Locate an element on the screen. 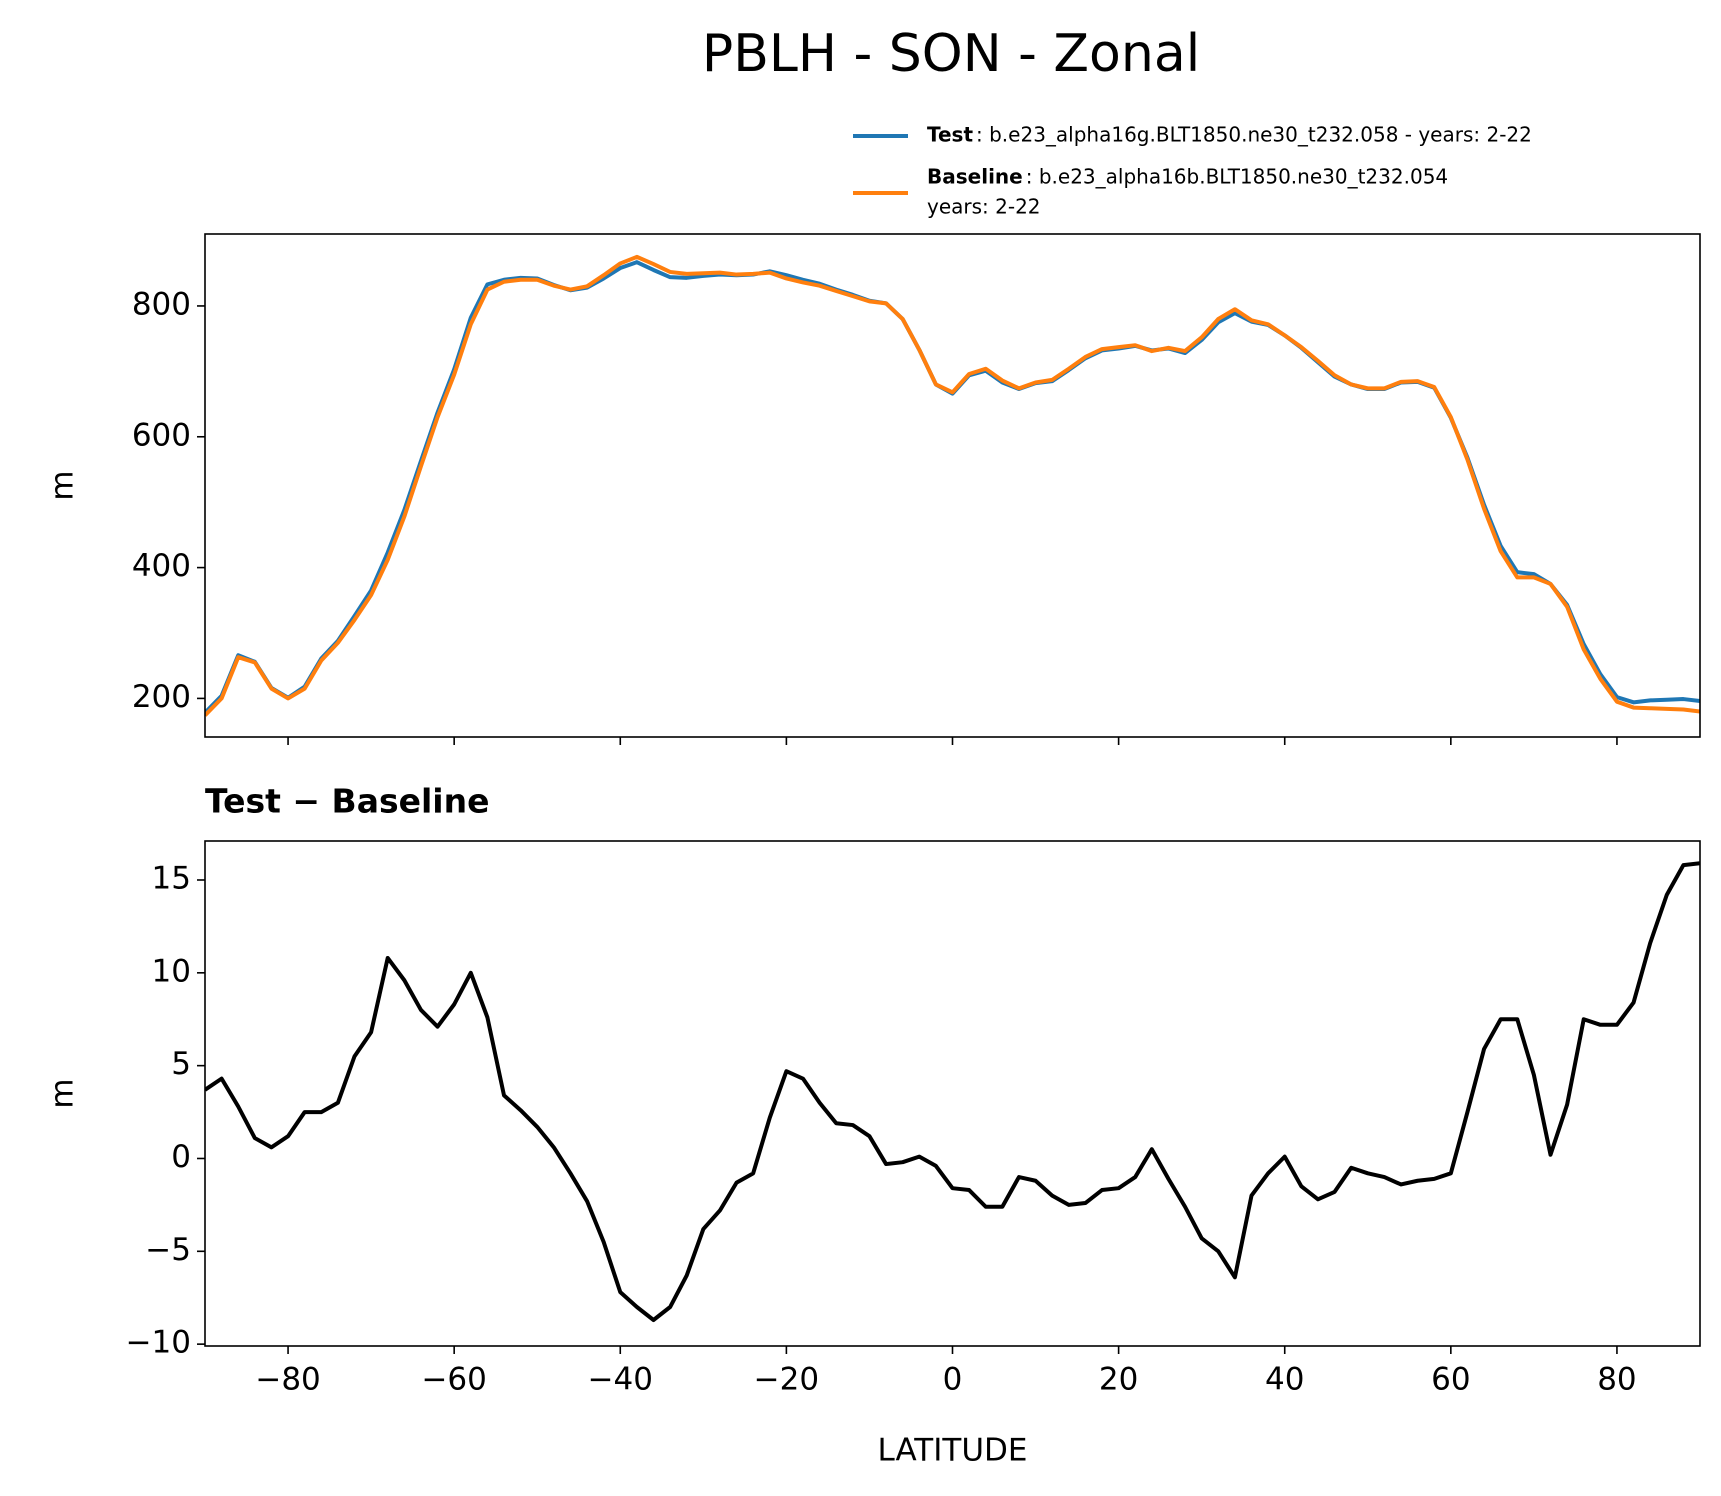 The height and width of the screenshot is (1496, 1721). x-axis-label: LATITUDE is located at coordinates (953, 1451).